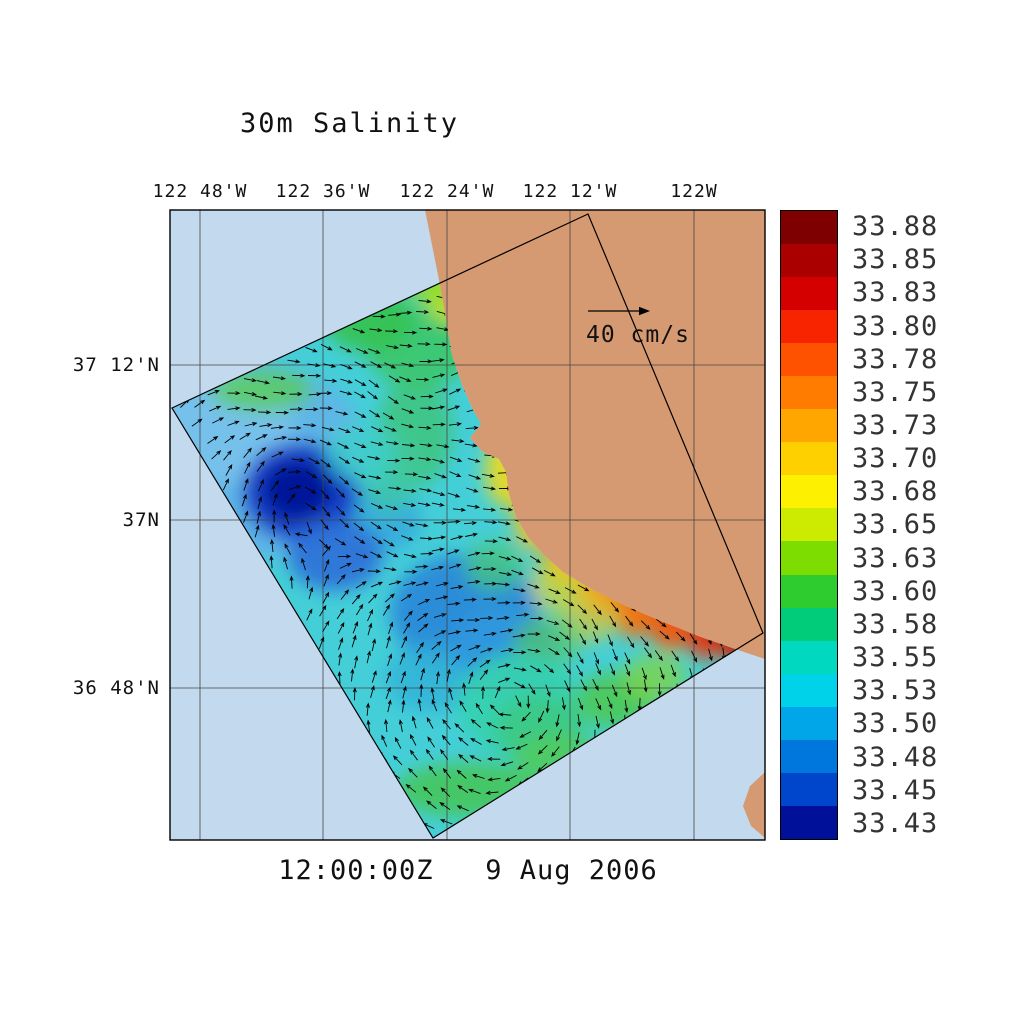  I want to click on top-axis-label: 122 48'W, so click(200, 191).